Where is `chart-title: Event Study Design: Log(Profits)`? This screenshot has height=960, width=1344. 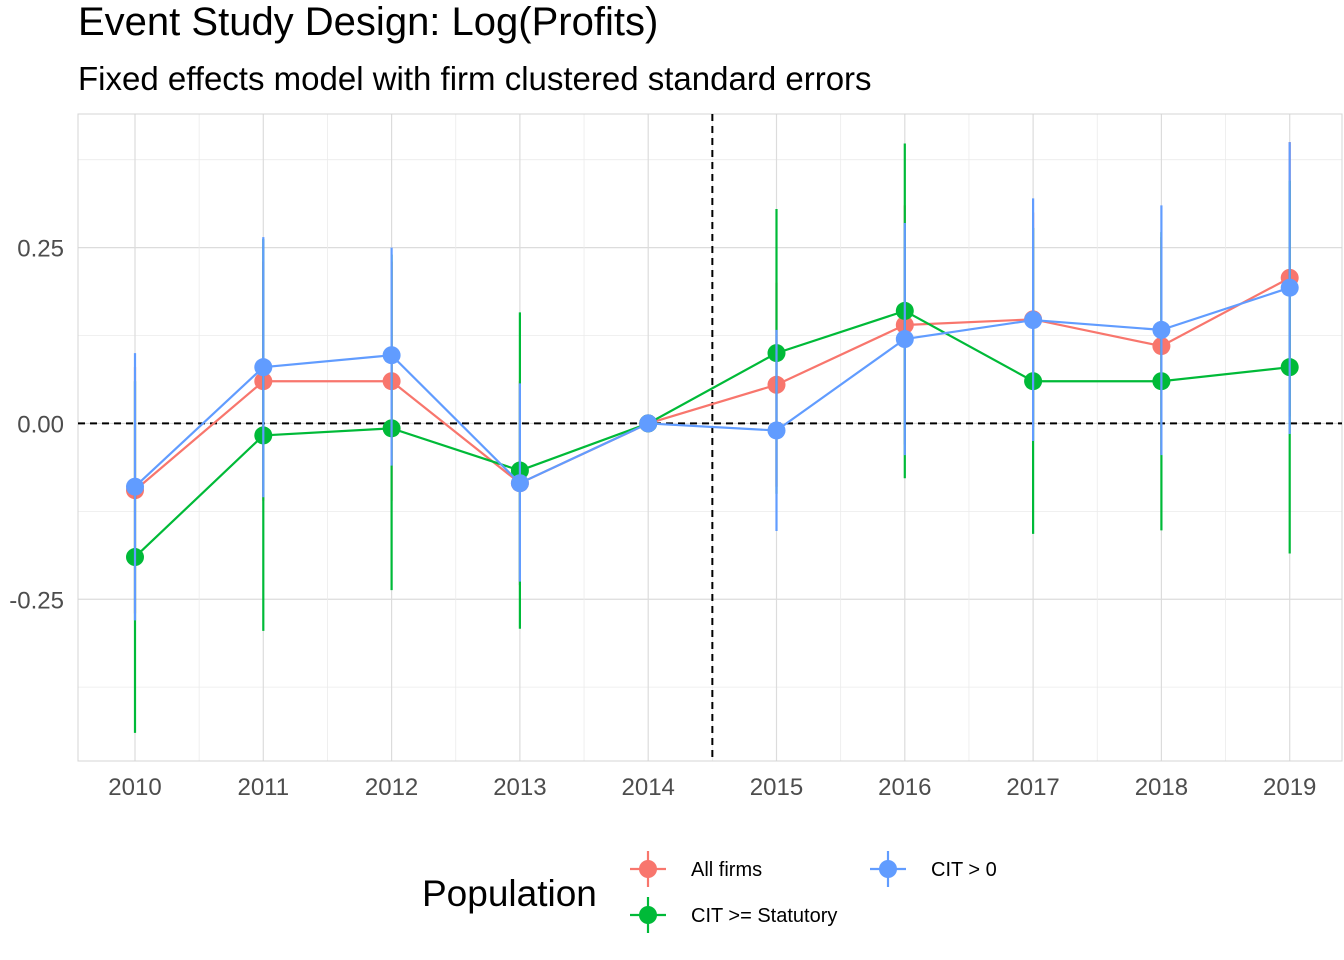 chart-title: Event Study Design: Log(Profits) is located at coordinates (368, 22).